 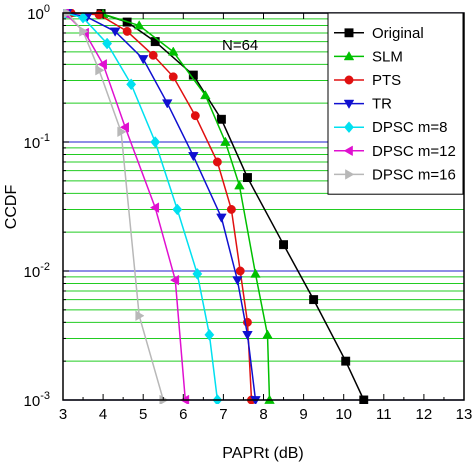 What do you see at coordinates (37, 271) in the screenshot?
I see `y-tick-label: 10⁻²` at bounding box center [37, 271].